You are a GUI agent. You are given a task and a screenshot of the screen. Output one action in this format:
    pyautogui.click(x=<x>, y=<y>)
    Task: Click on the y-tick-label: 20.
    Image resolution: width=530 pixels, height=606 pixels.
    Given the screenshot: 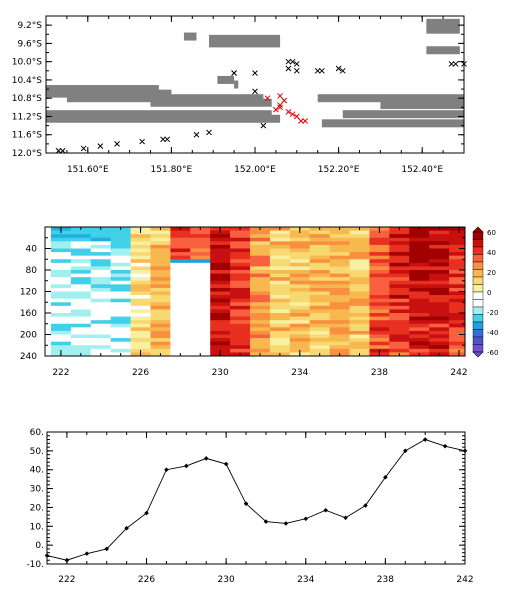 What is the action you would take?
    pyautogui.click(x=37, y=508)
    